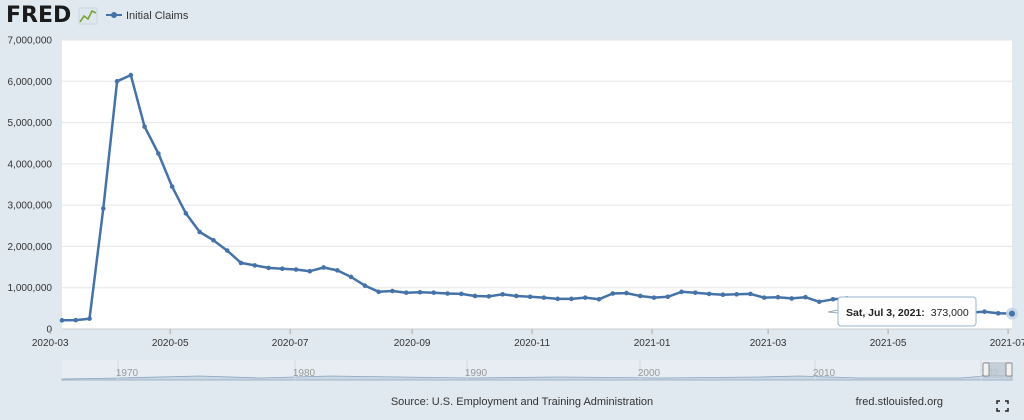 The width and height of the screenshot is (1024, 420). I want to click on y-tick-label: 4,000,000, so click(30, 164).